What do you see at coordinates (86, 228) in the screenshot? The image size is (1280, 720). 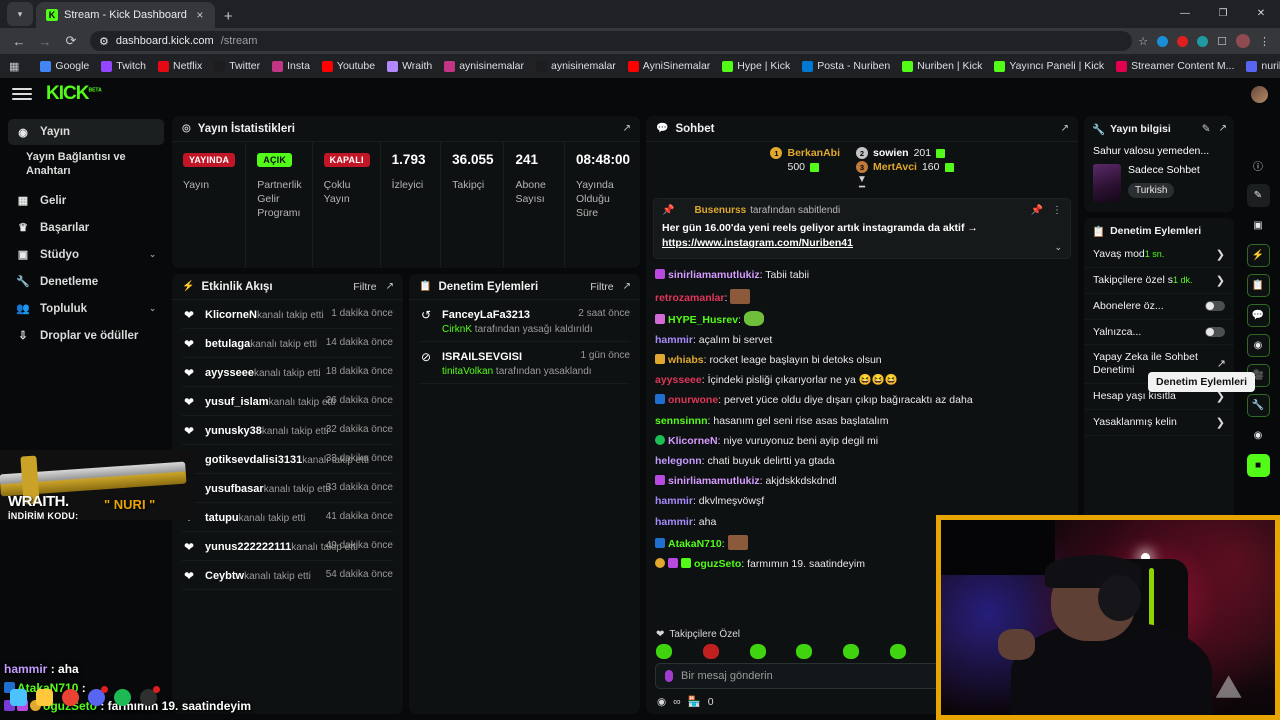 I see `sidebar-item-basarilar: ♛ Başarılar` at bounding box center [86, 228].